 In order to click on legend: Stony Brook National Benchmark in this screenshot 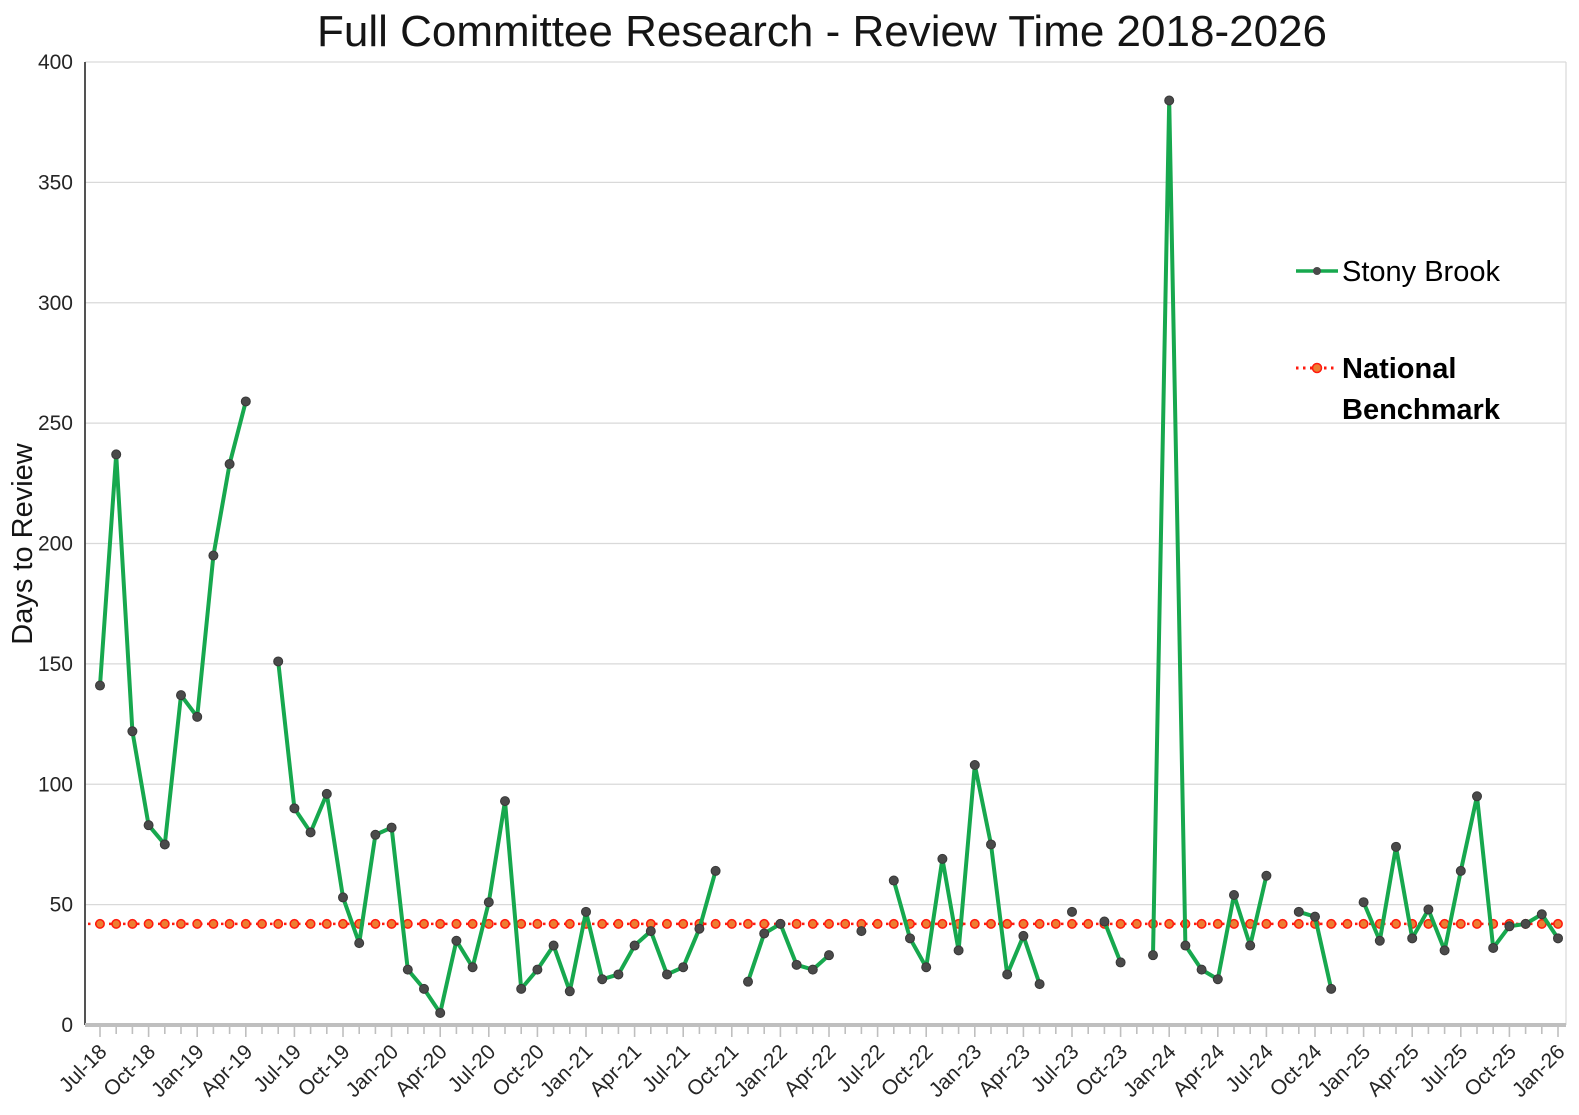, I will do `click(1398, 341)`.